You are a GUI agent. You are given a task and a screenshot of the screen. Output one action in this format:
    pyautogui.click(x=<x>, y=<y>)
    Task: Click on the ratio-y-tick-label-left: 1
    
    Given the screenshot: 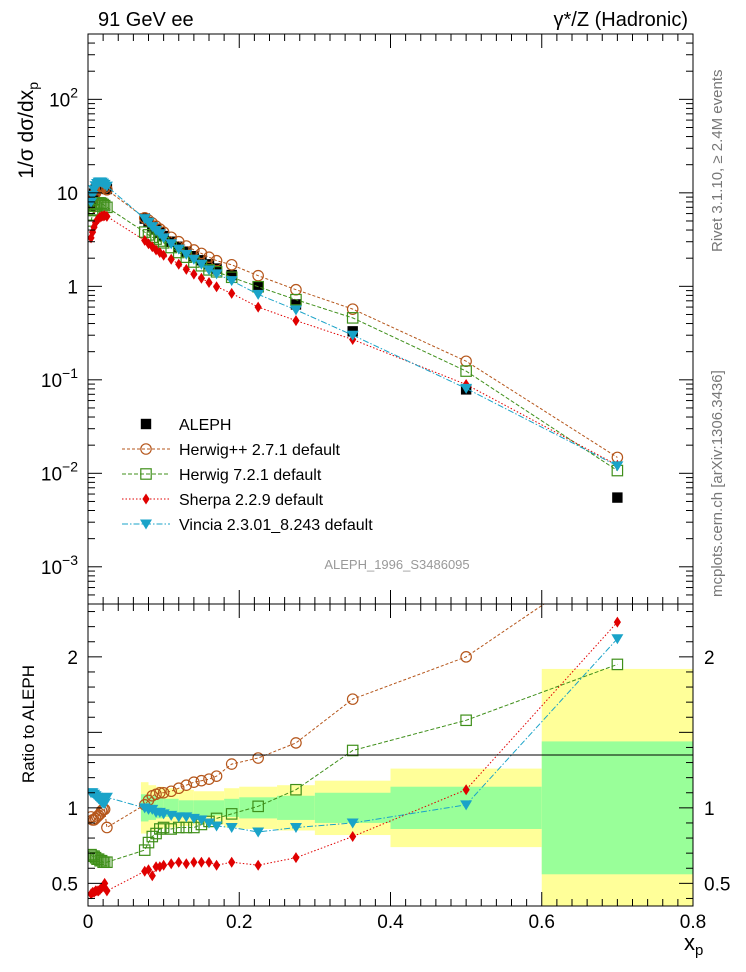 What is the action you would take?
    pyautogui.click(x=72, y=809)
    